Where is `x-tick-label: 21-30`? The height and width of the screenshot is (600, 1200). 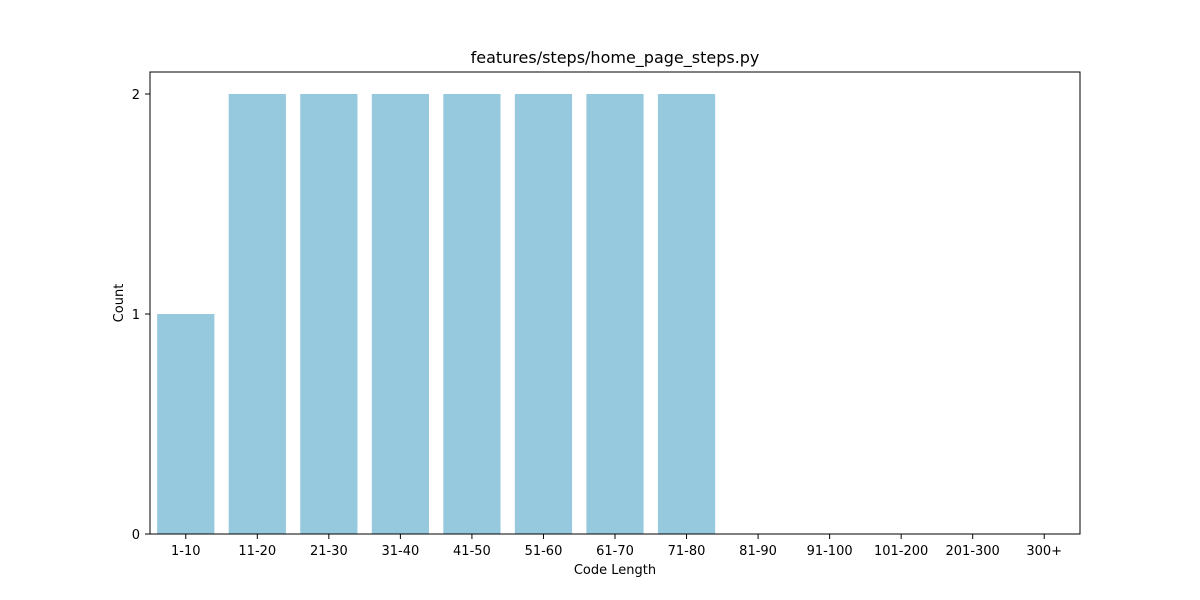
x-tick-label: 21-30 is located at coordinates (329, 551).